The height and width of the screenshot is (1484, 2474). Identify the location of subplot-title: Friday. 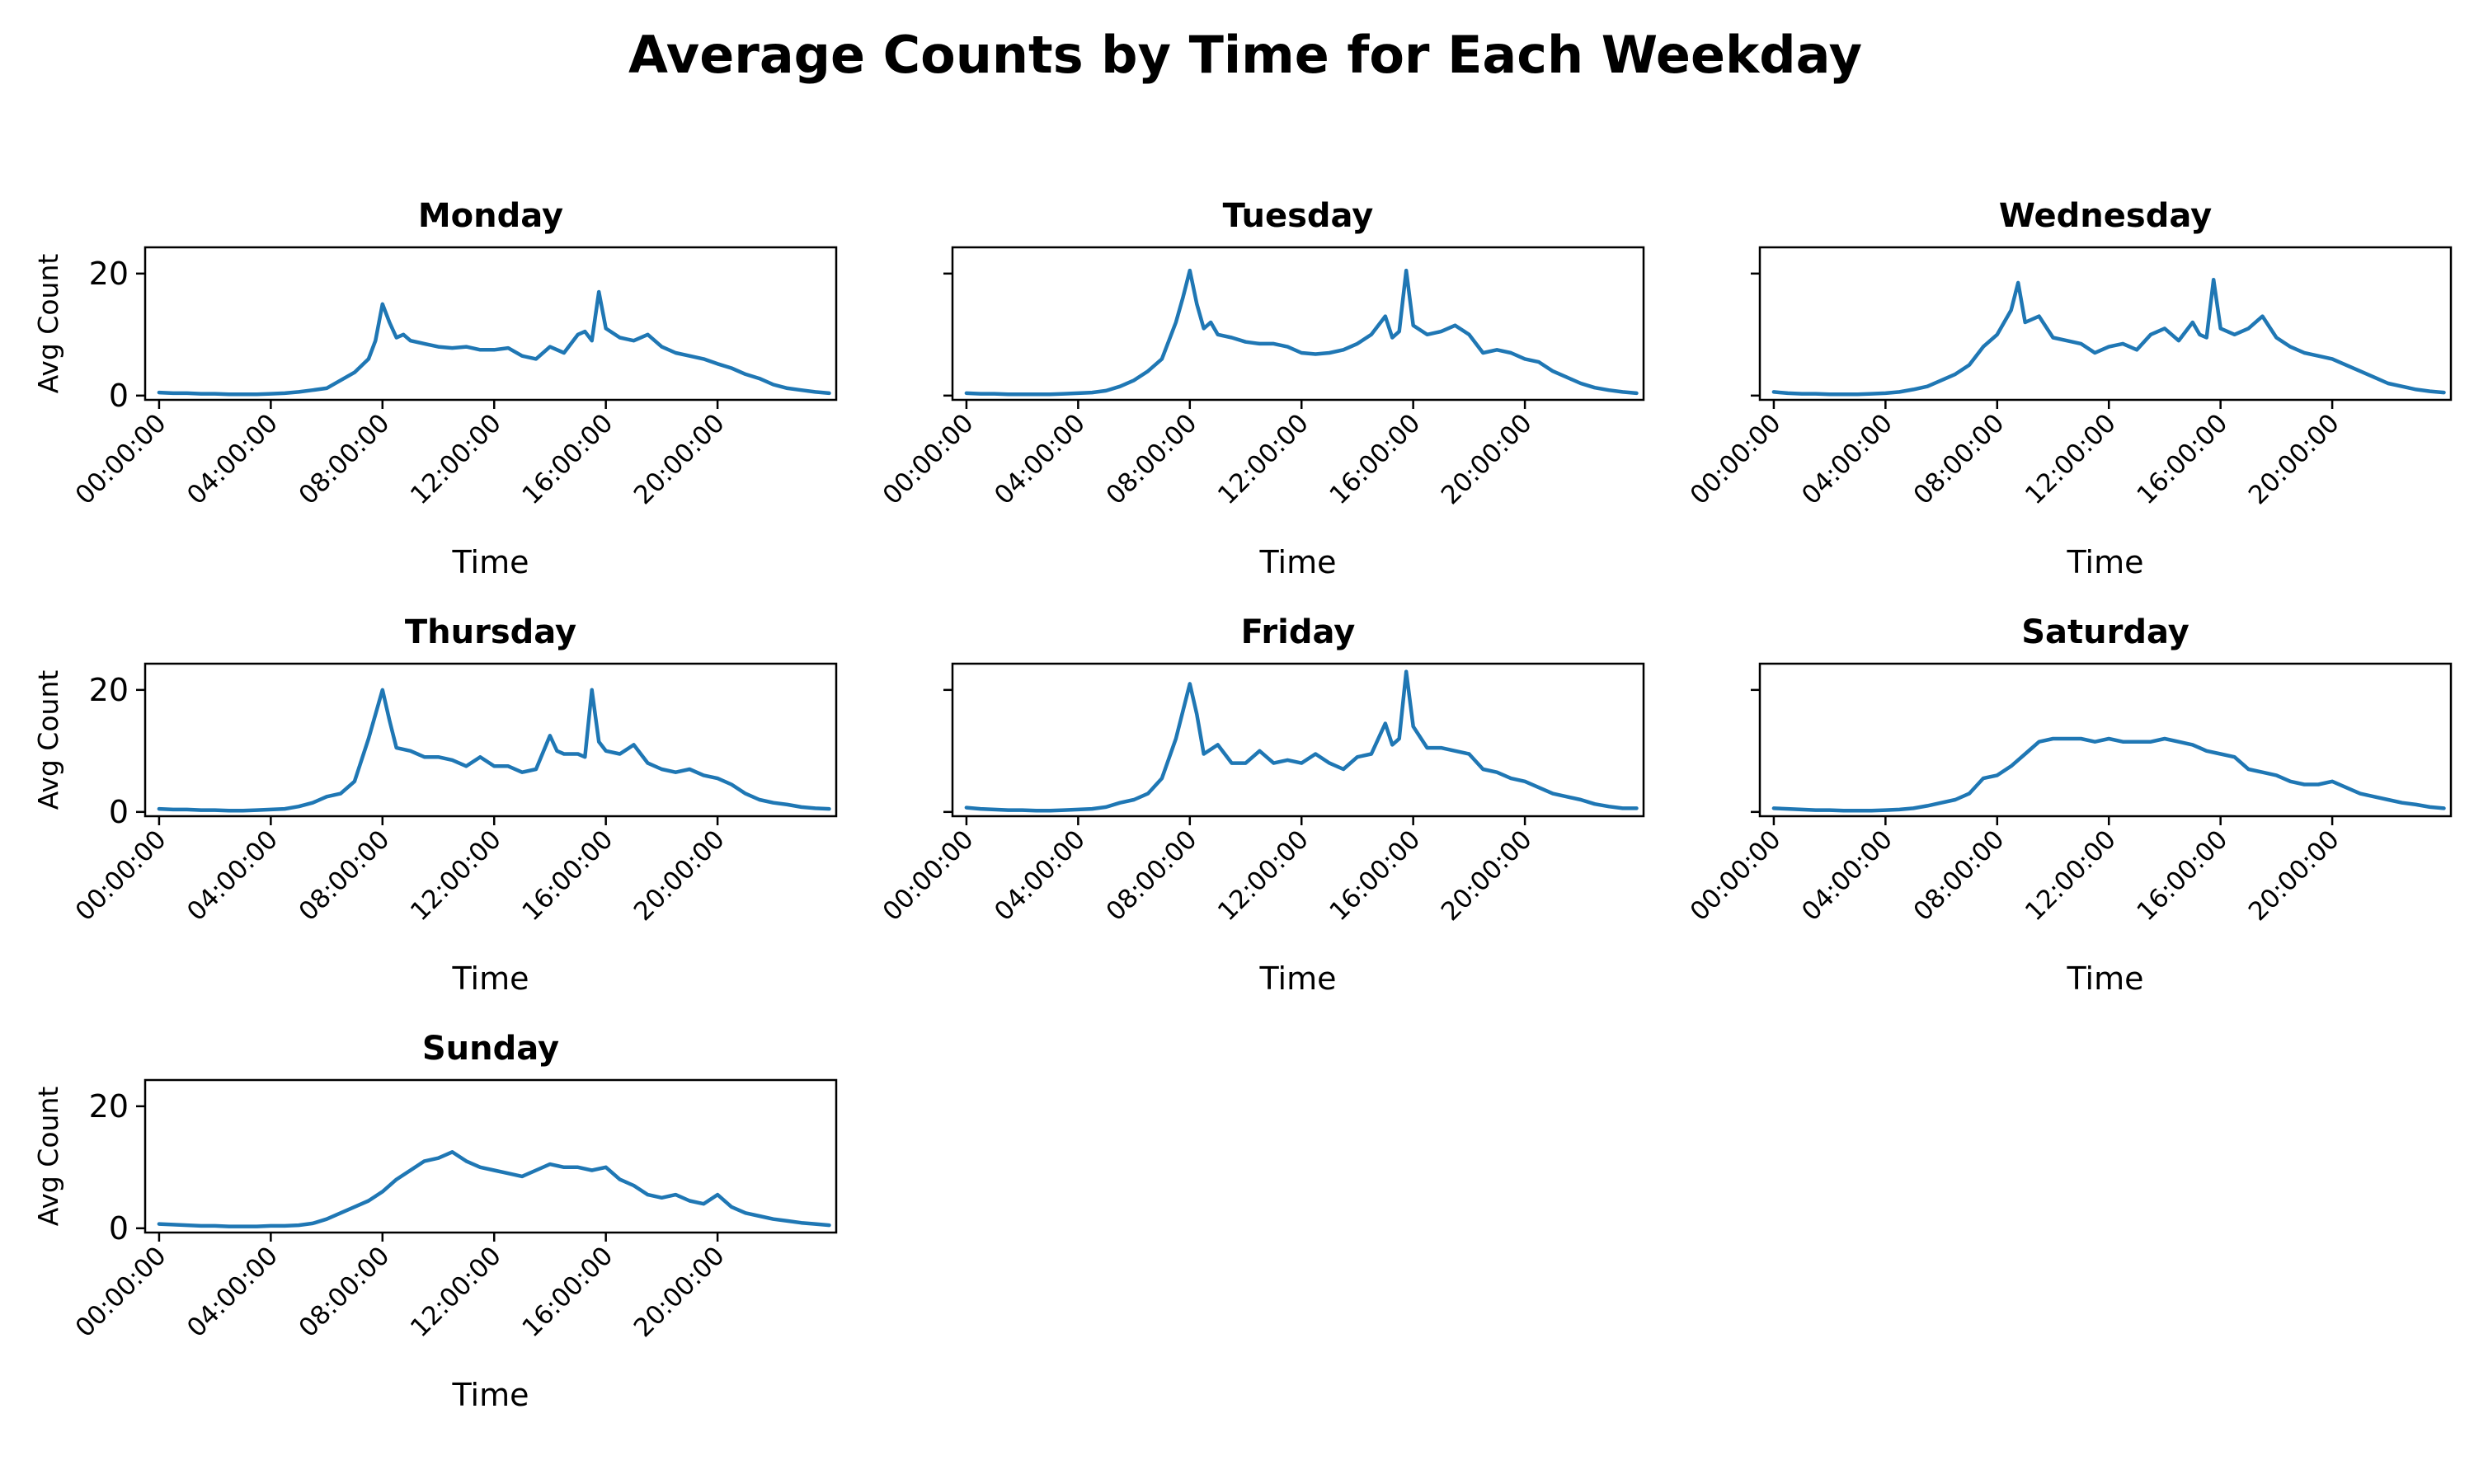
(1298, 632).